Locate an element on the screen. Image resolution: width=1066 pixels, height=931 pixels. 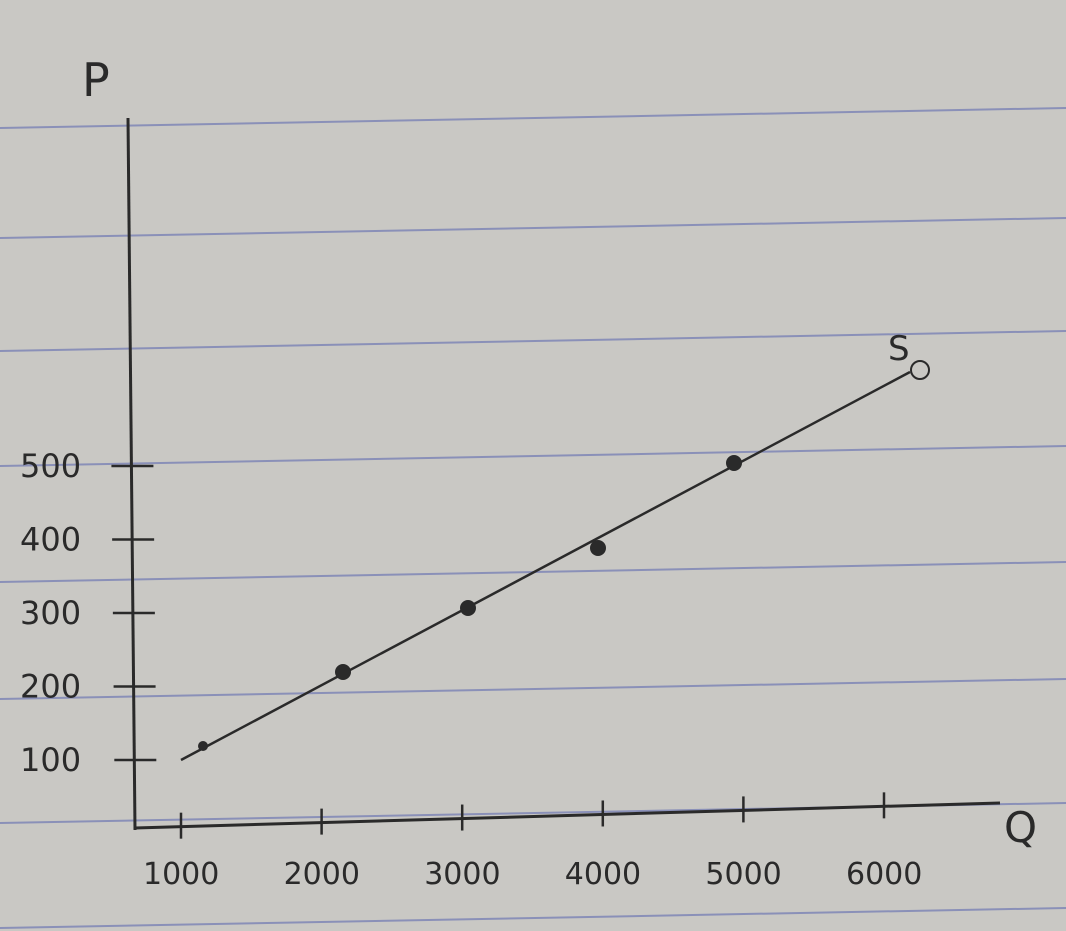
y-tick-label: 100 is located at coordinates (50, 760).